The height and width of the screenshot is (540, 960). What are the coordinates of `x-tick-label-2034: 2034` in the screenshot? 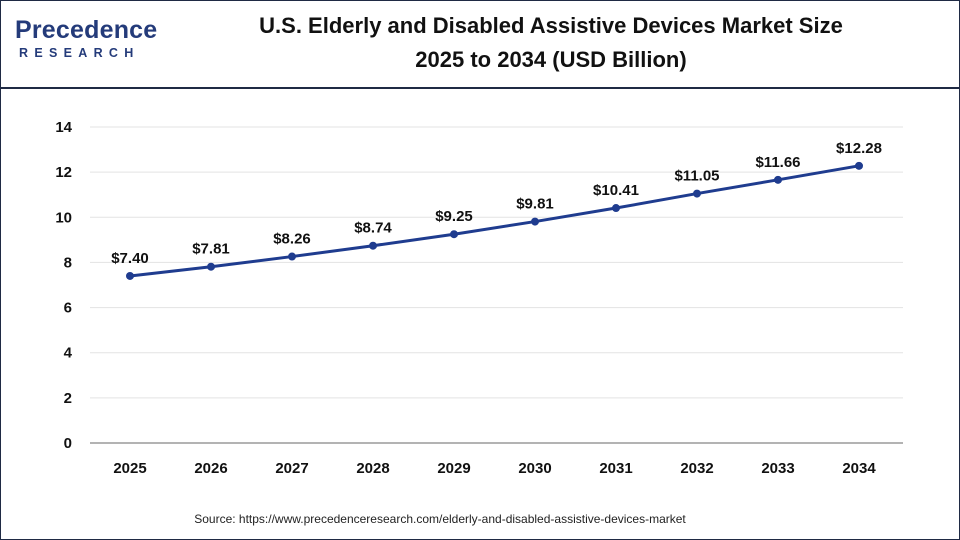 It's located at (859, 468).